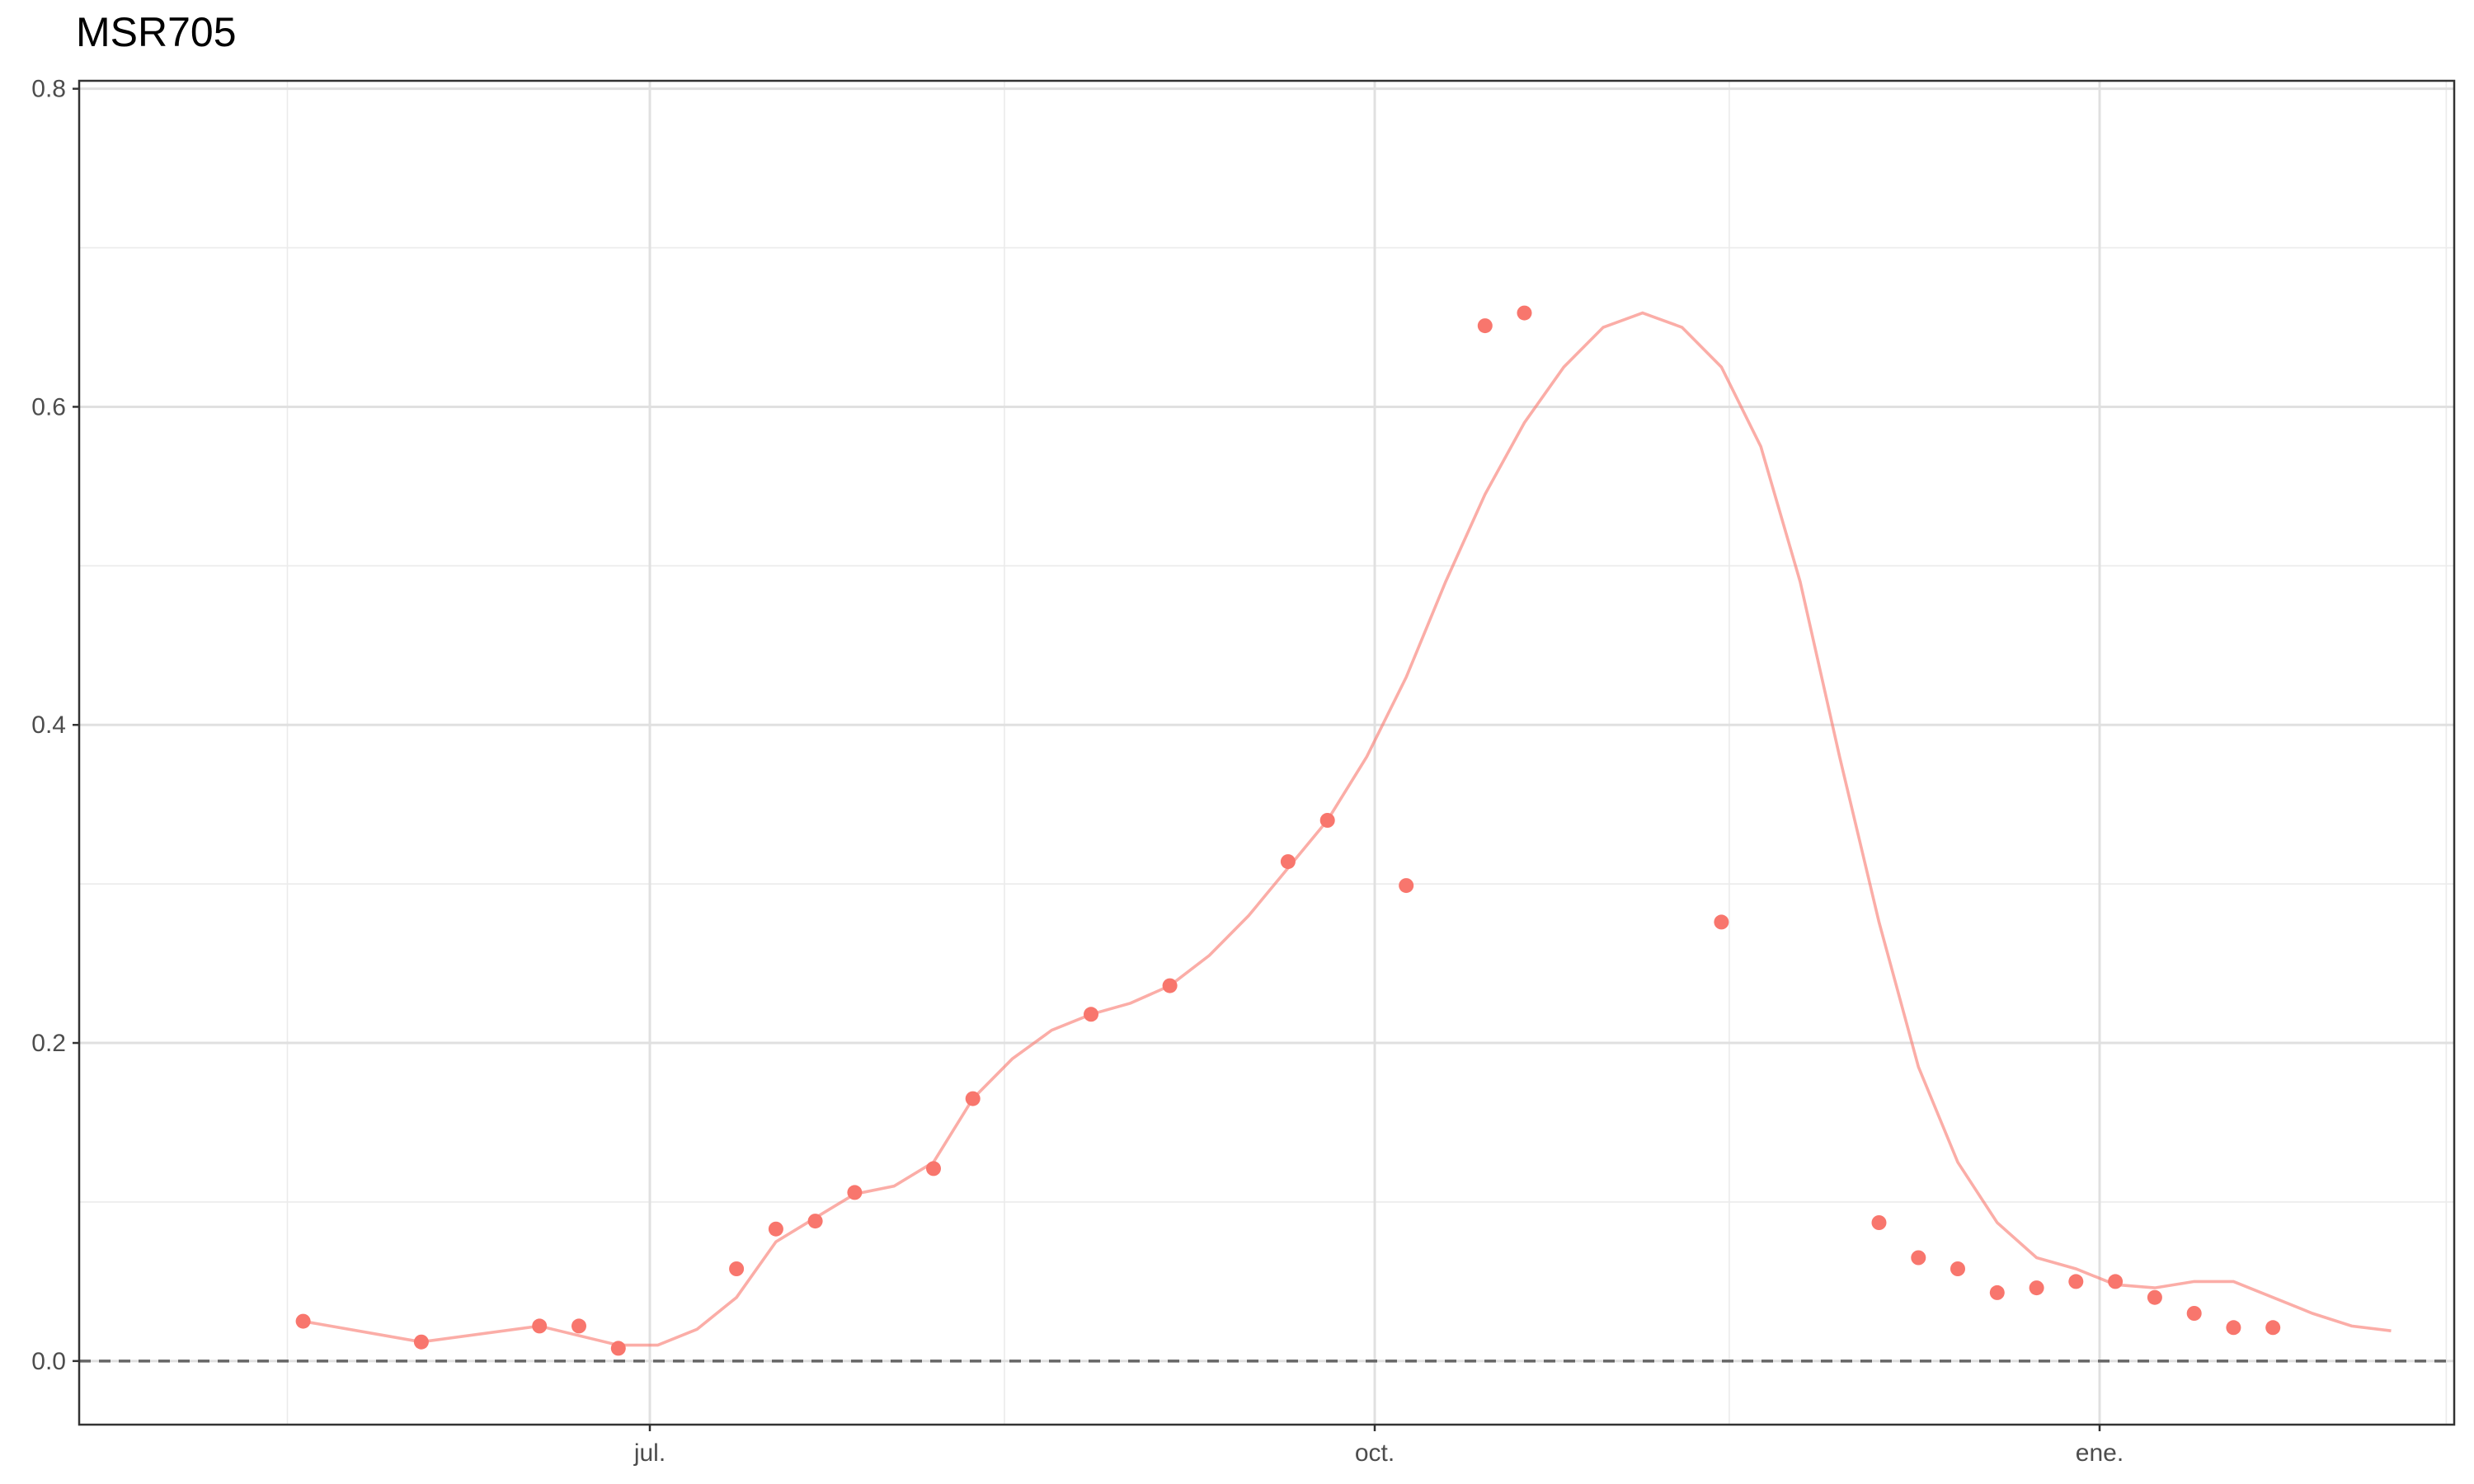  I want to click on x-tick-label: oct., so click(1375, 1453).